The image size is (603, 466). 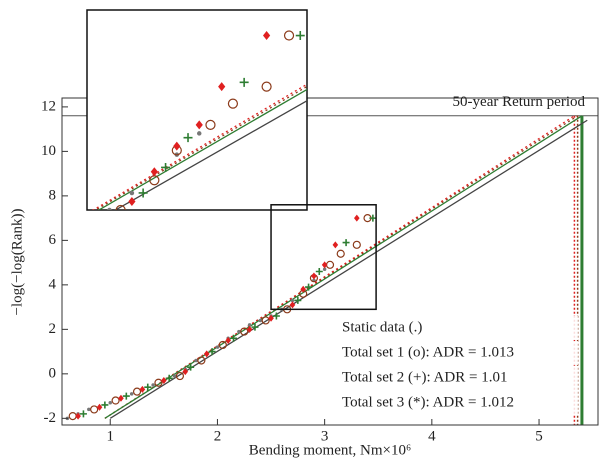 I want to click on x-axis-label: Bending moment, Nm×10⁶, so click(x=330, y=450).